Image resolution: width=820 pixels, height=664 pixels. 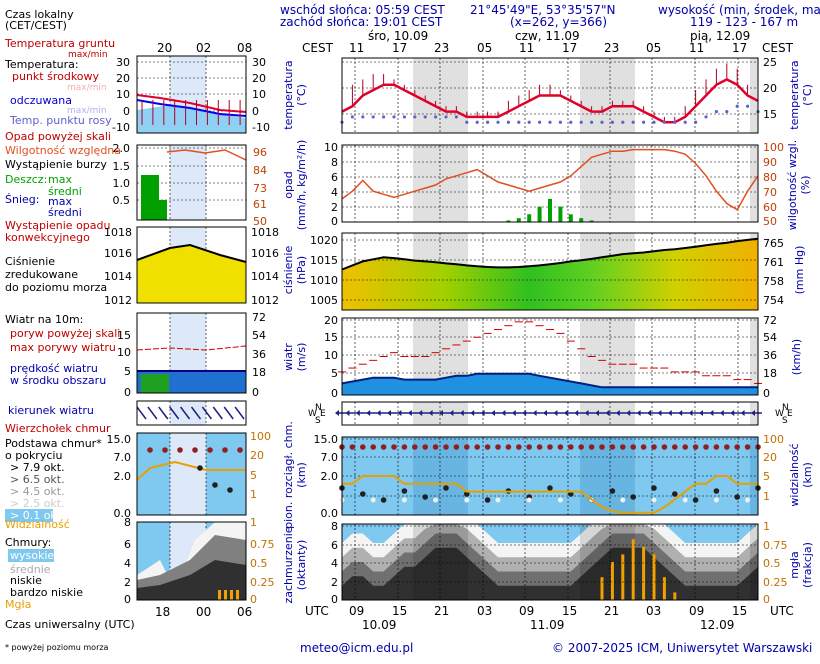 What do you see at coordinates (240, 450) in the screenshot?
I see `legend-top-dot` at bounding box center [240, 450].